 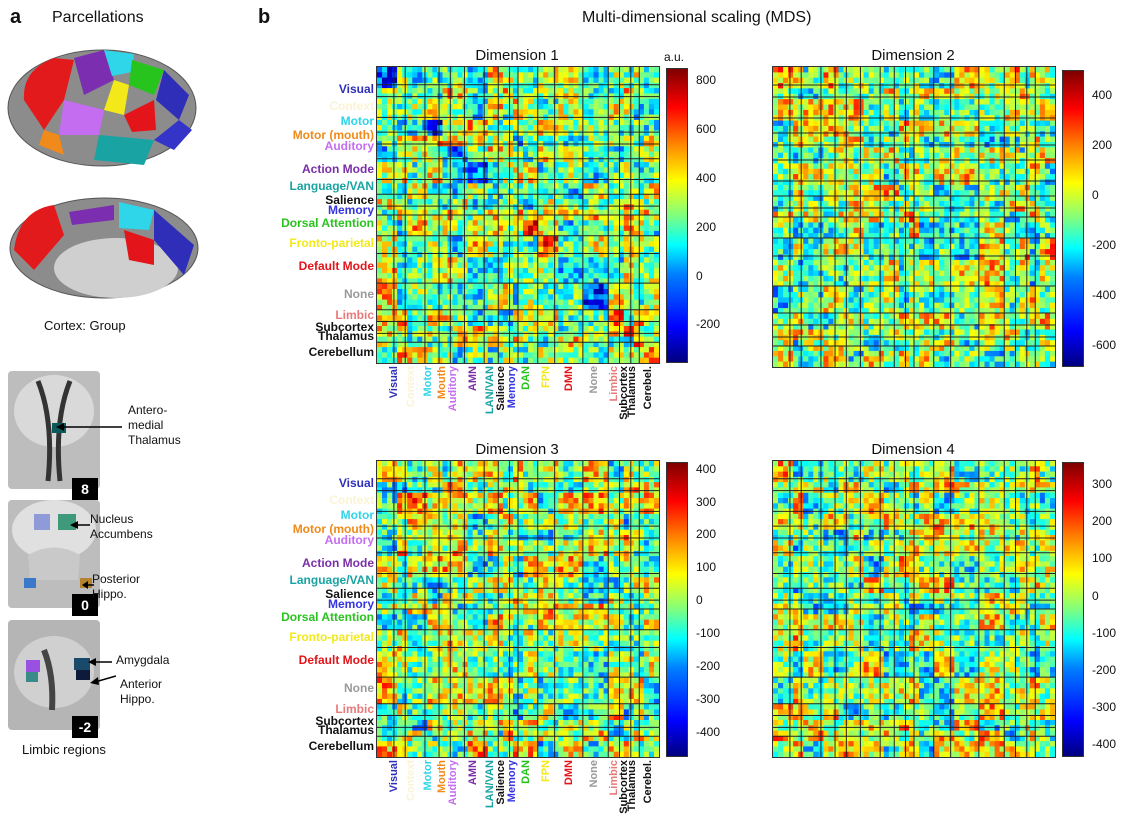 What do you see at coordinates (54, 554) in the screenshot?
I see `limbic-slice-accumbens` at bounding box center [54, 554].